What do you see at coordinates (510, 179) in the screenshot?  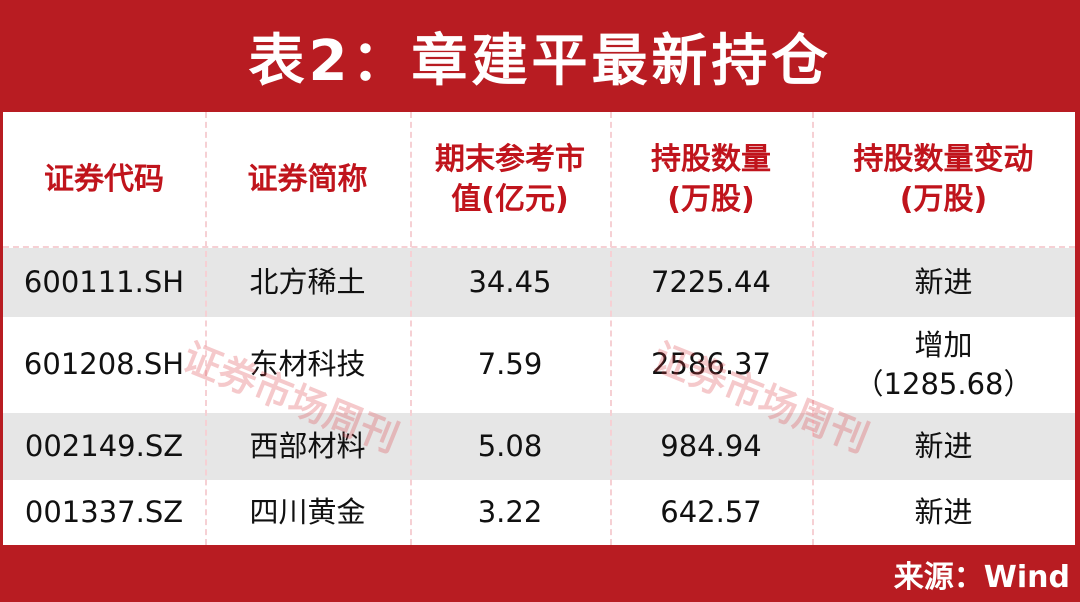 I see `header-market-value: 期末参考市值(亿元)` at bounding box center [510, 179].